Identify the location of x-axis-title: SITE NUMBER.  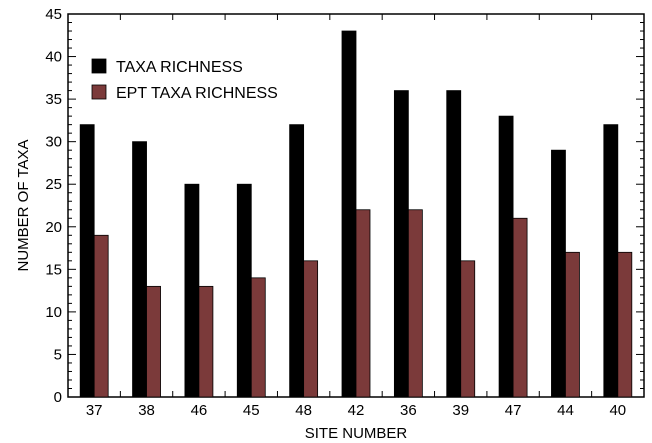
(356, 433).